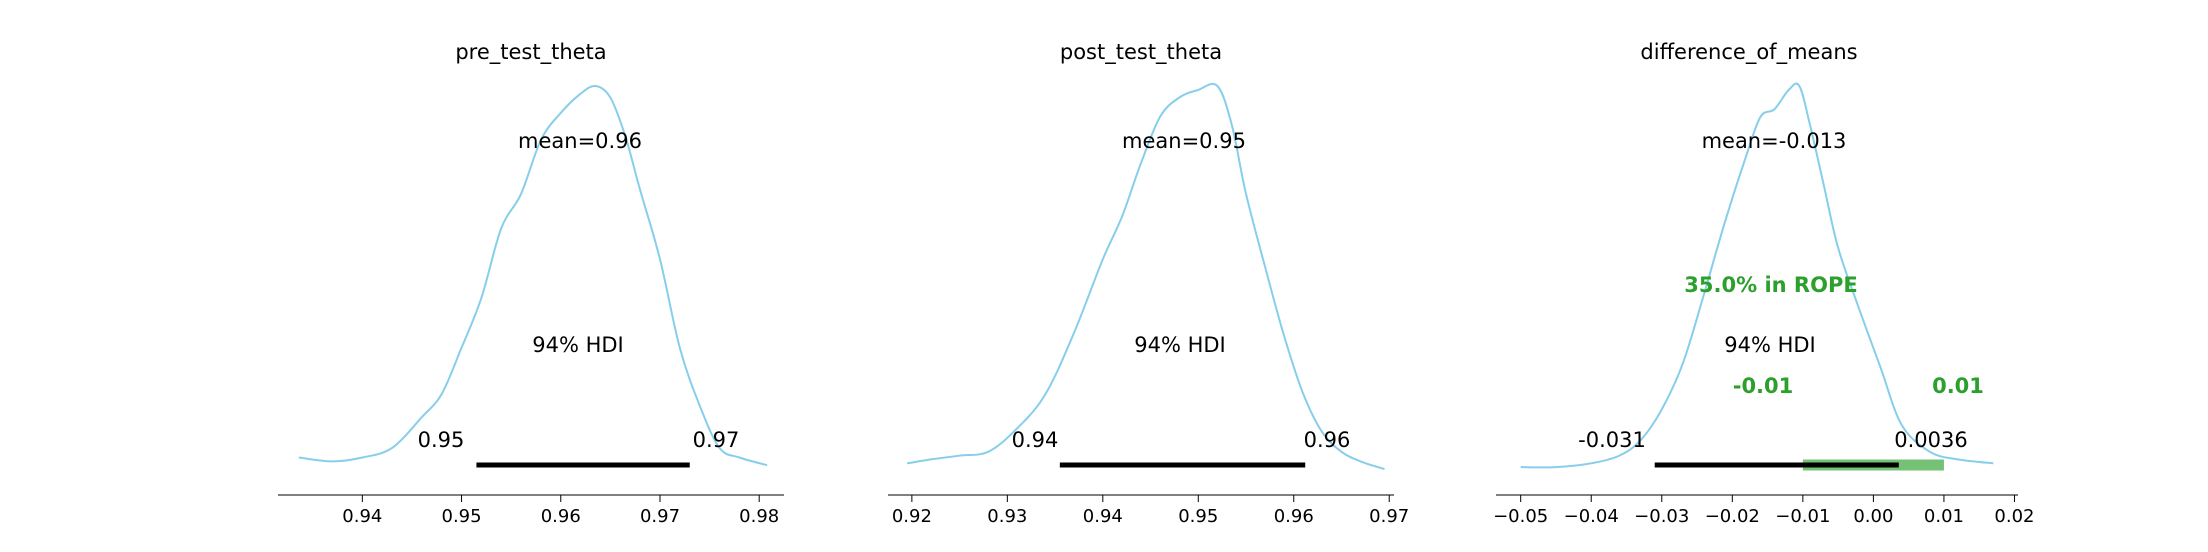  I want to click on hdi-low-label: 0.95, so click(441, 440).